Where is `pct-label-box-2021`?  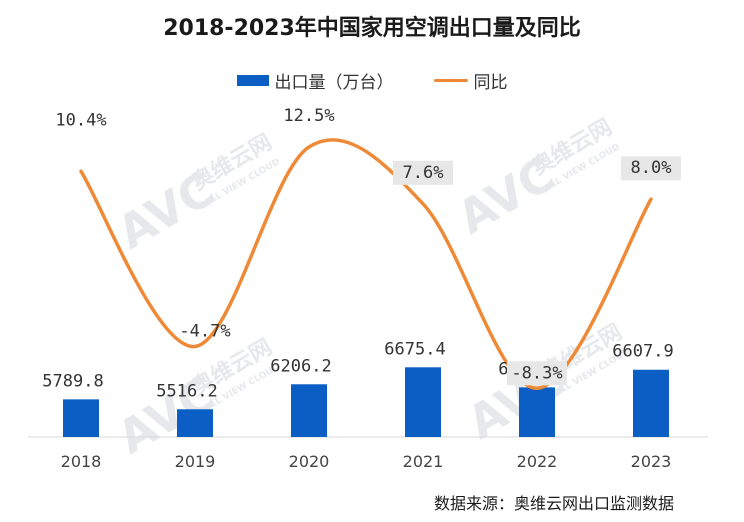
pct-label-box-2021 is located at coordinates (423, 172).